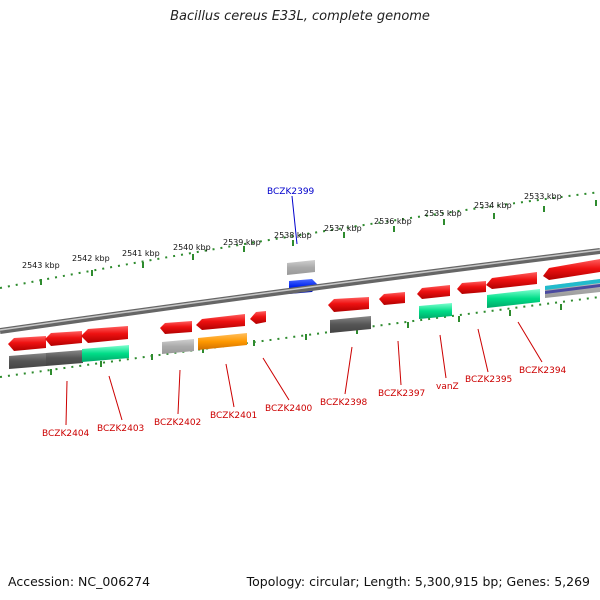  What do you see at coordinates (177, 423) in the screenshot?
I see `gene-label-bczk2402: BCZK2402` at bounding box center [177, 423].